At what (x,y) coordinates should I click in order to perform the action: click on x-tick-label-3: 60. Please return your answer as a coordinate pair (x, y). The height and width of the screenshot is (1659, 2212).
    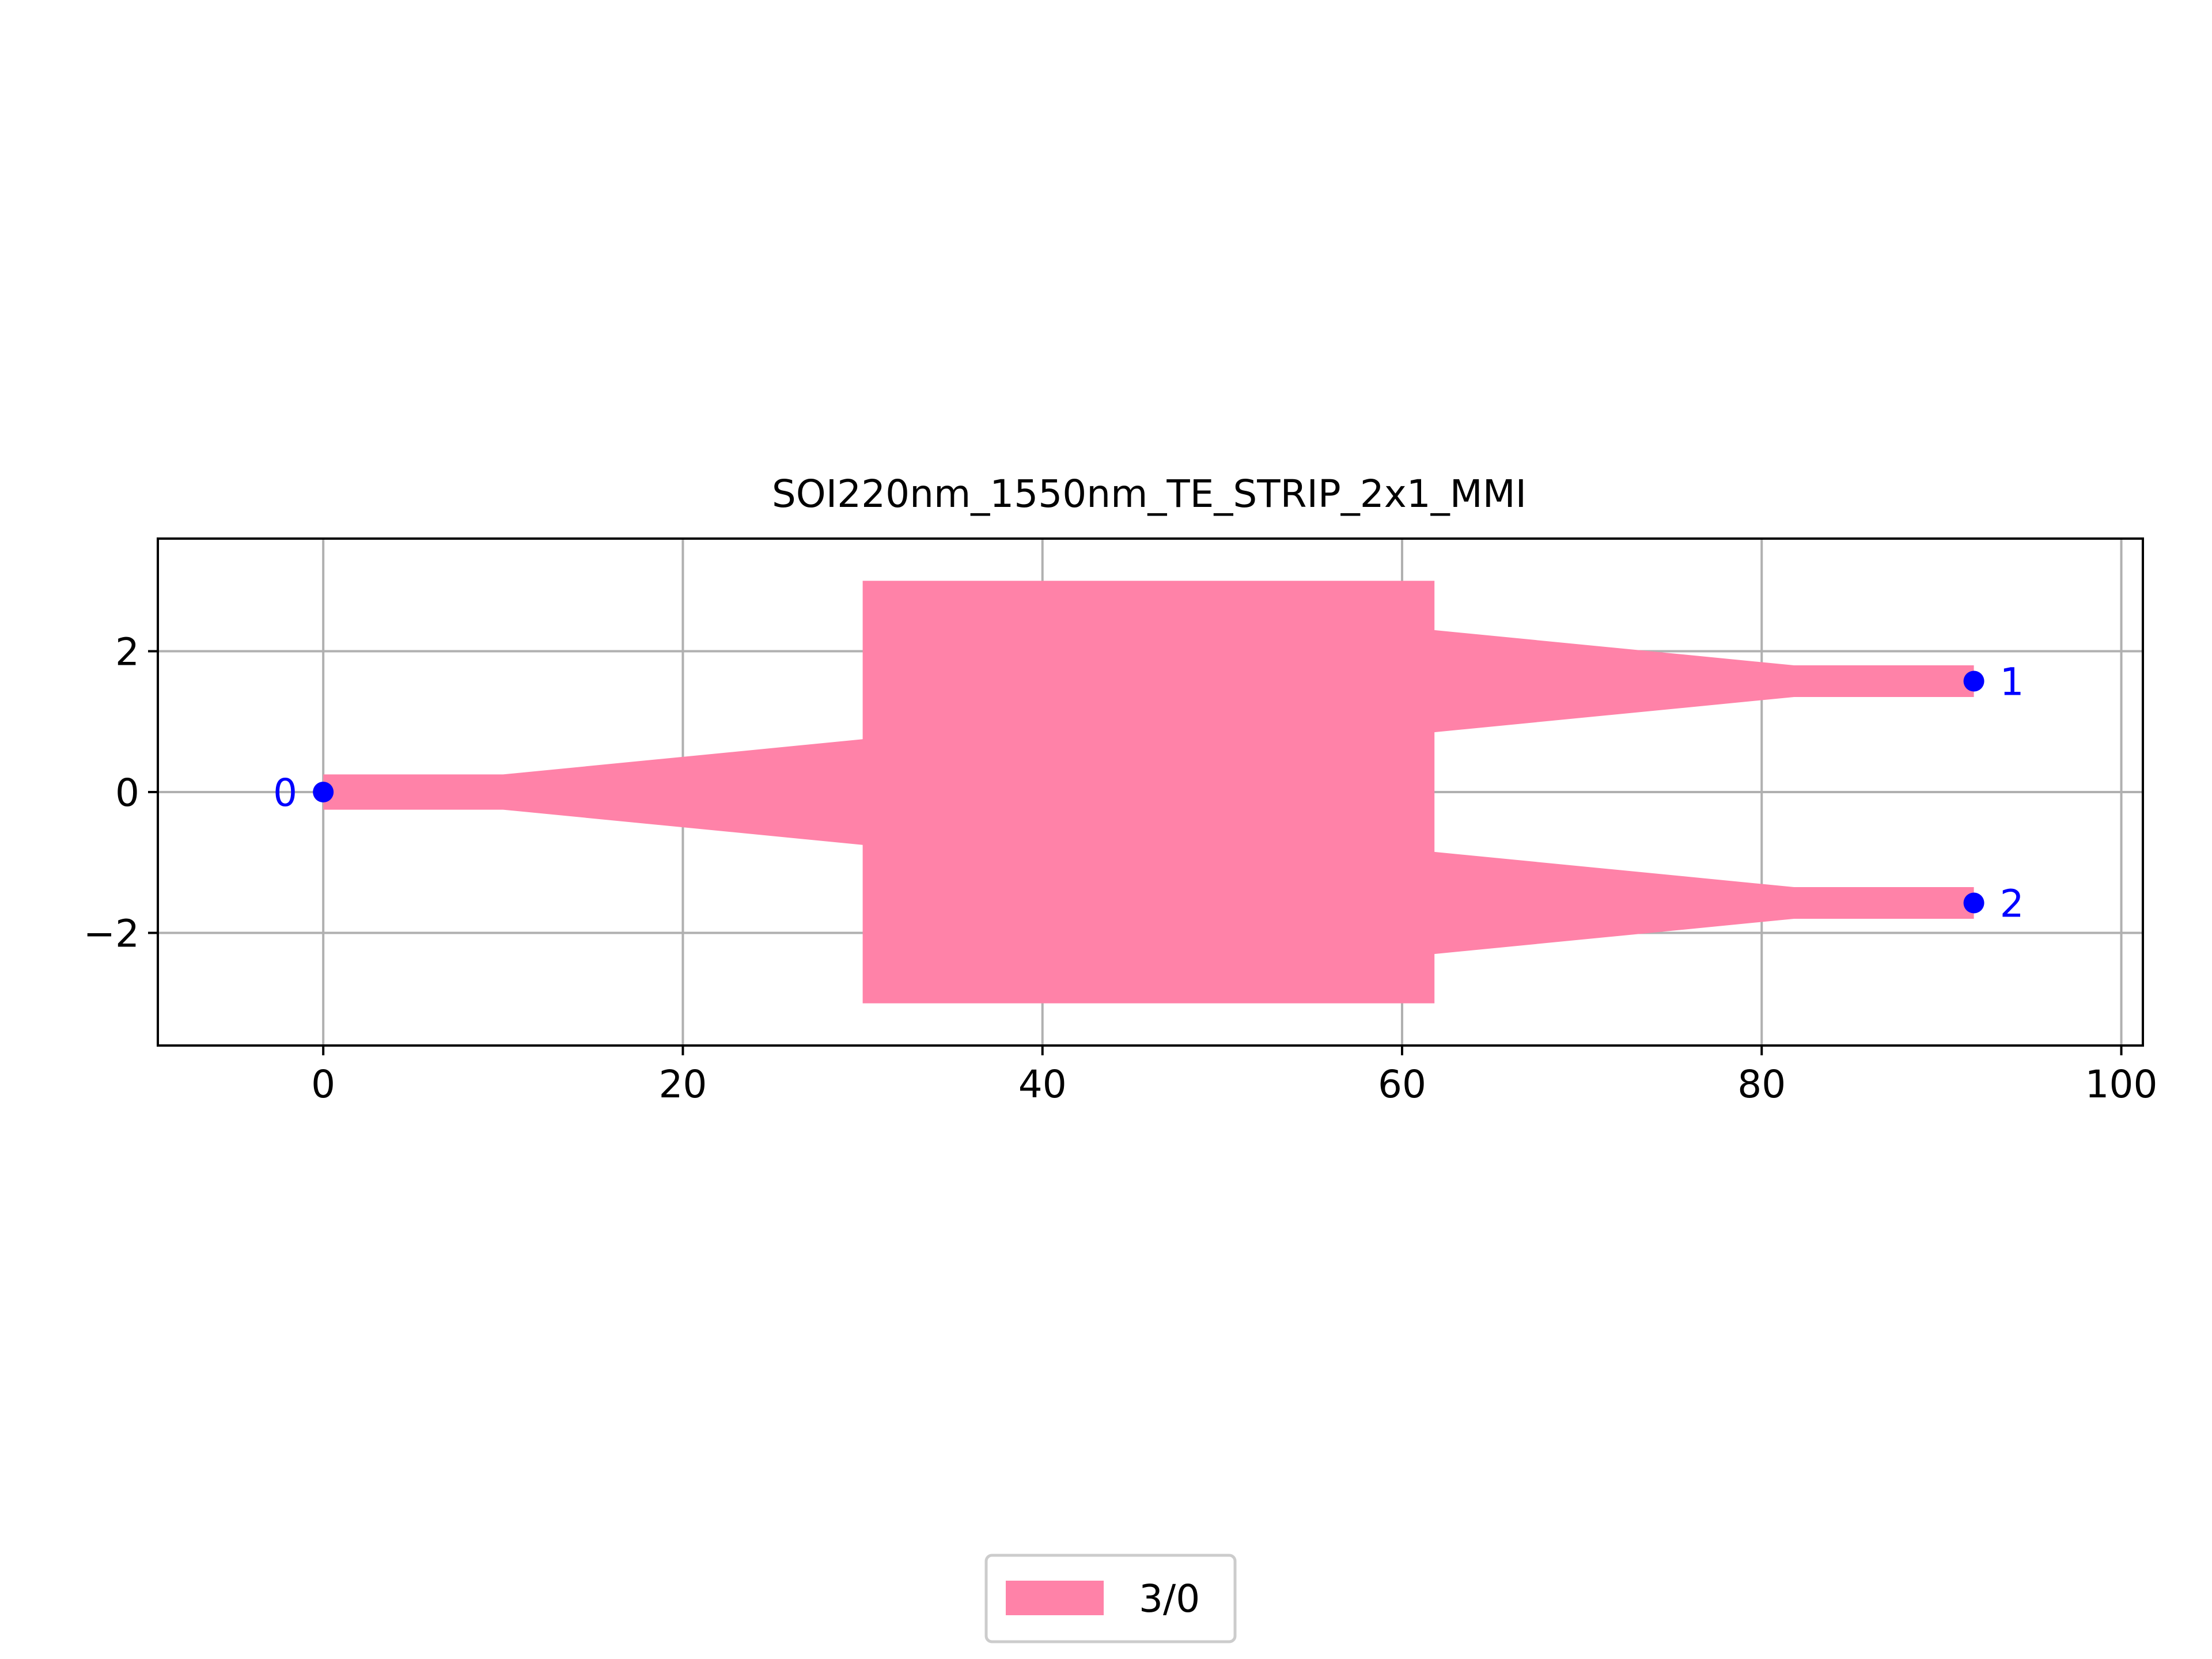
    Looking at the image, I should click on (1402, 1084).